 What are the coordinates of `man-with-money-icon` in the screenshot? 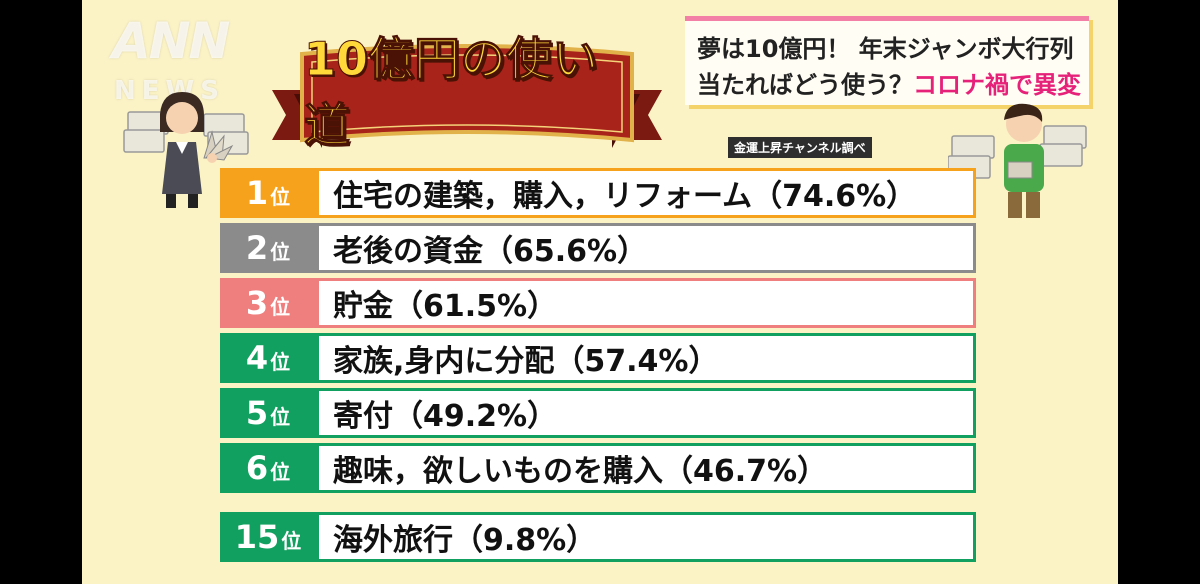 It's located at (1017, 160).